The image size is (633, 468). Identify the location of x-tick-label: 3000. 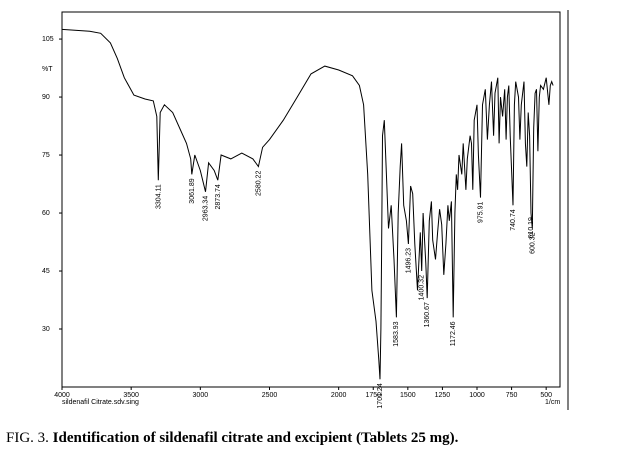
(201, 395).